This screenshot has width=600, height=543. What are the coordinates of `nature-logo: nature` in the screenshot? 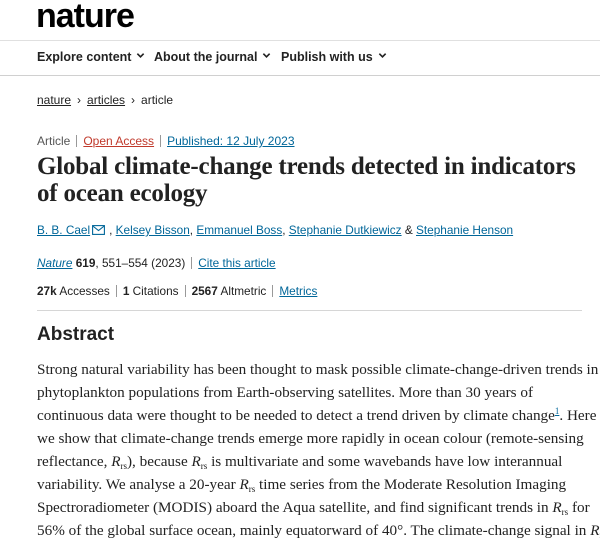 It's located at (85, 17).